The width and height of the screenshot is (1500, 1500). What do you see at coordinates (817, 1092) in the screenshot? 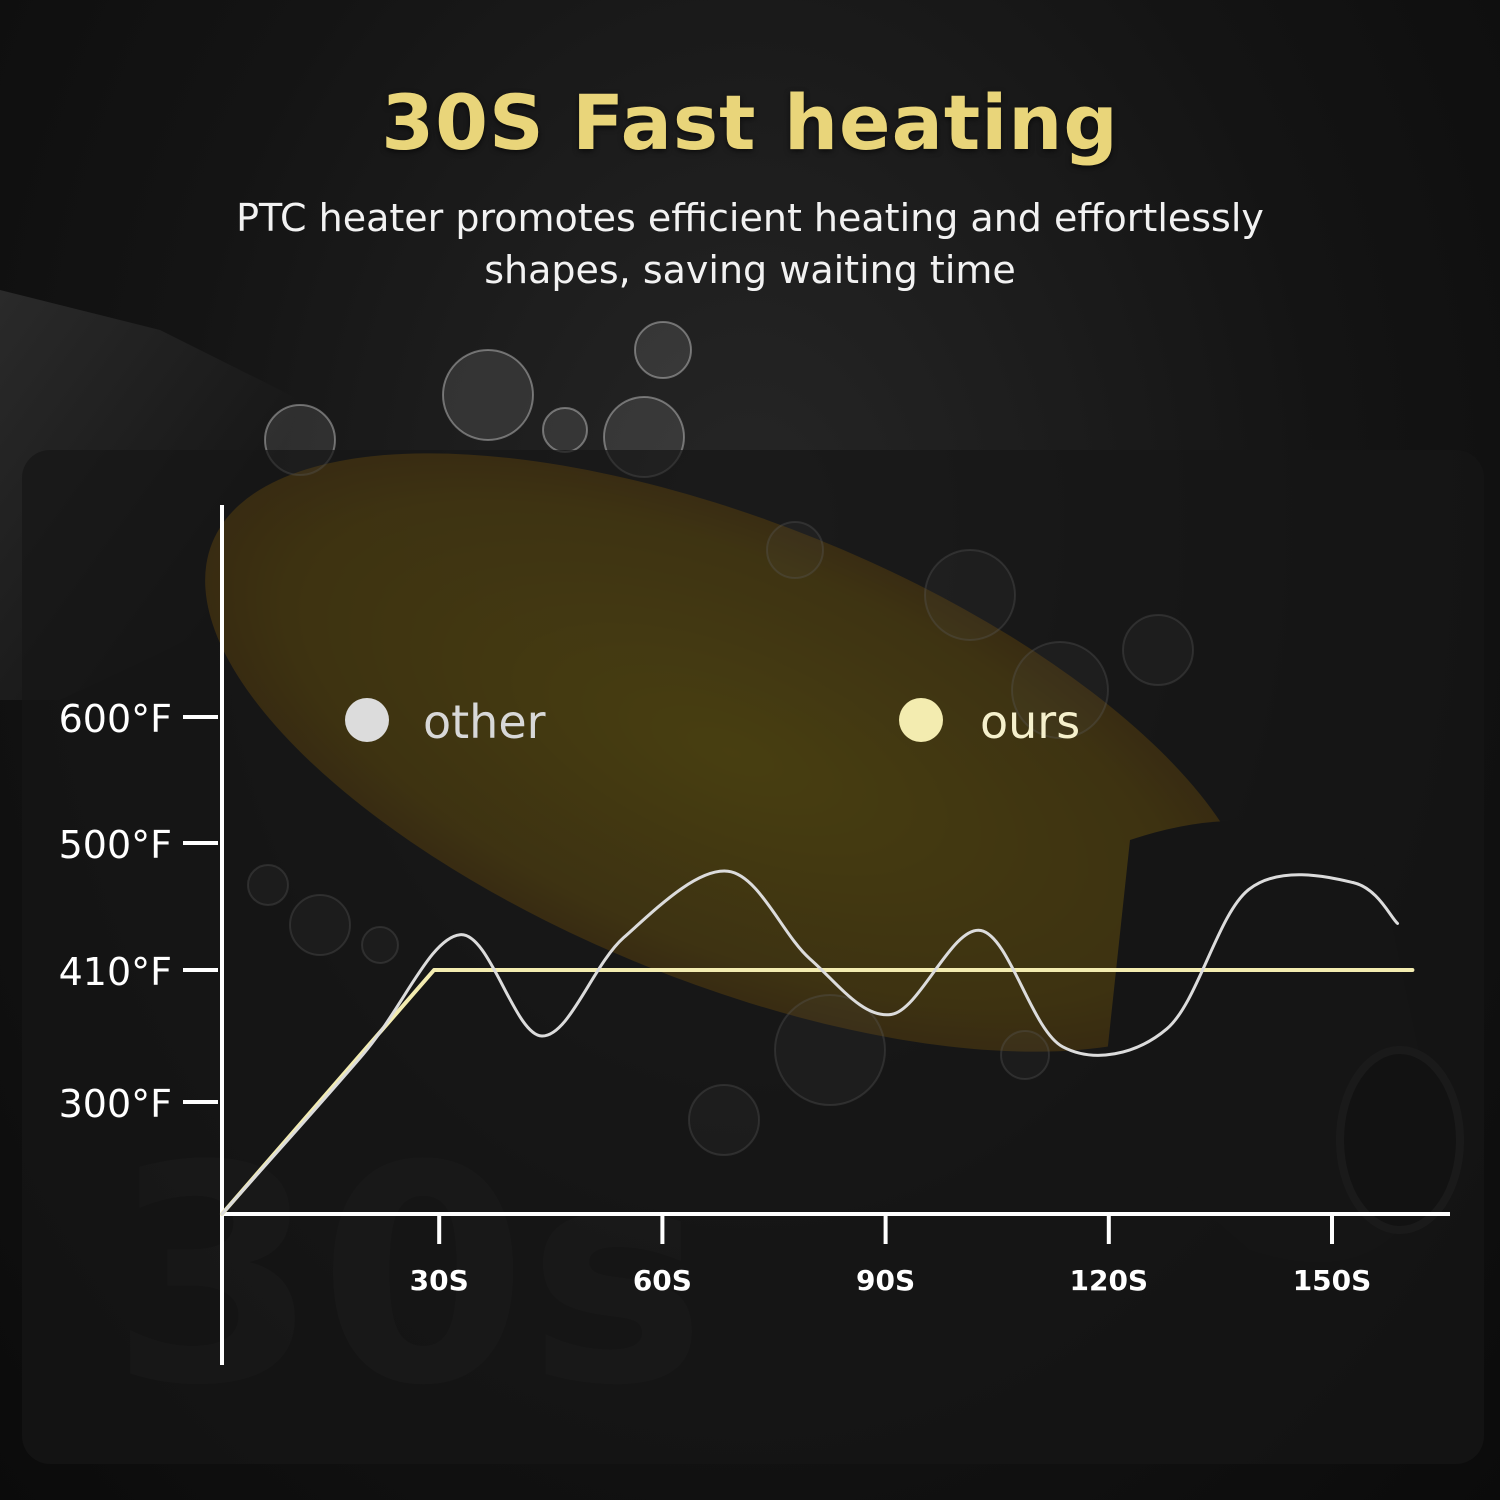
I see `series-line-ours` at bounding box center [817, 1092].